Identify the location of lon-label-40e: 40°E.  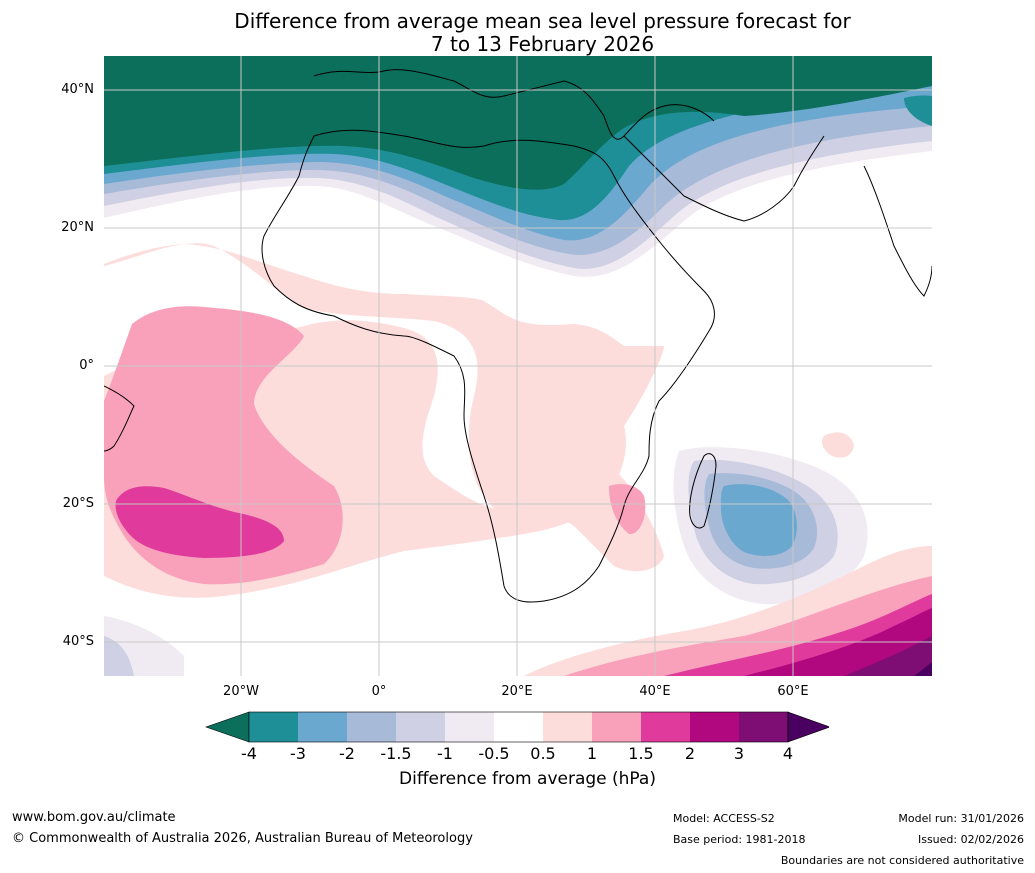
(655, 691).